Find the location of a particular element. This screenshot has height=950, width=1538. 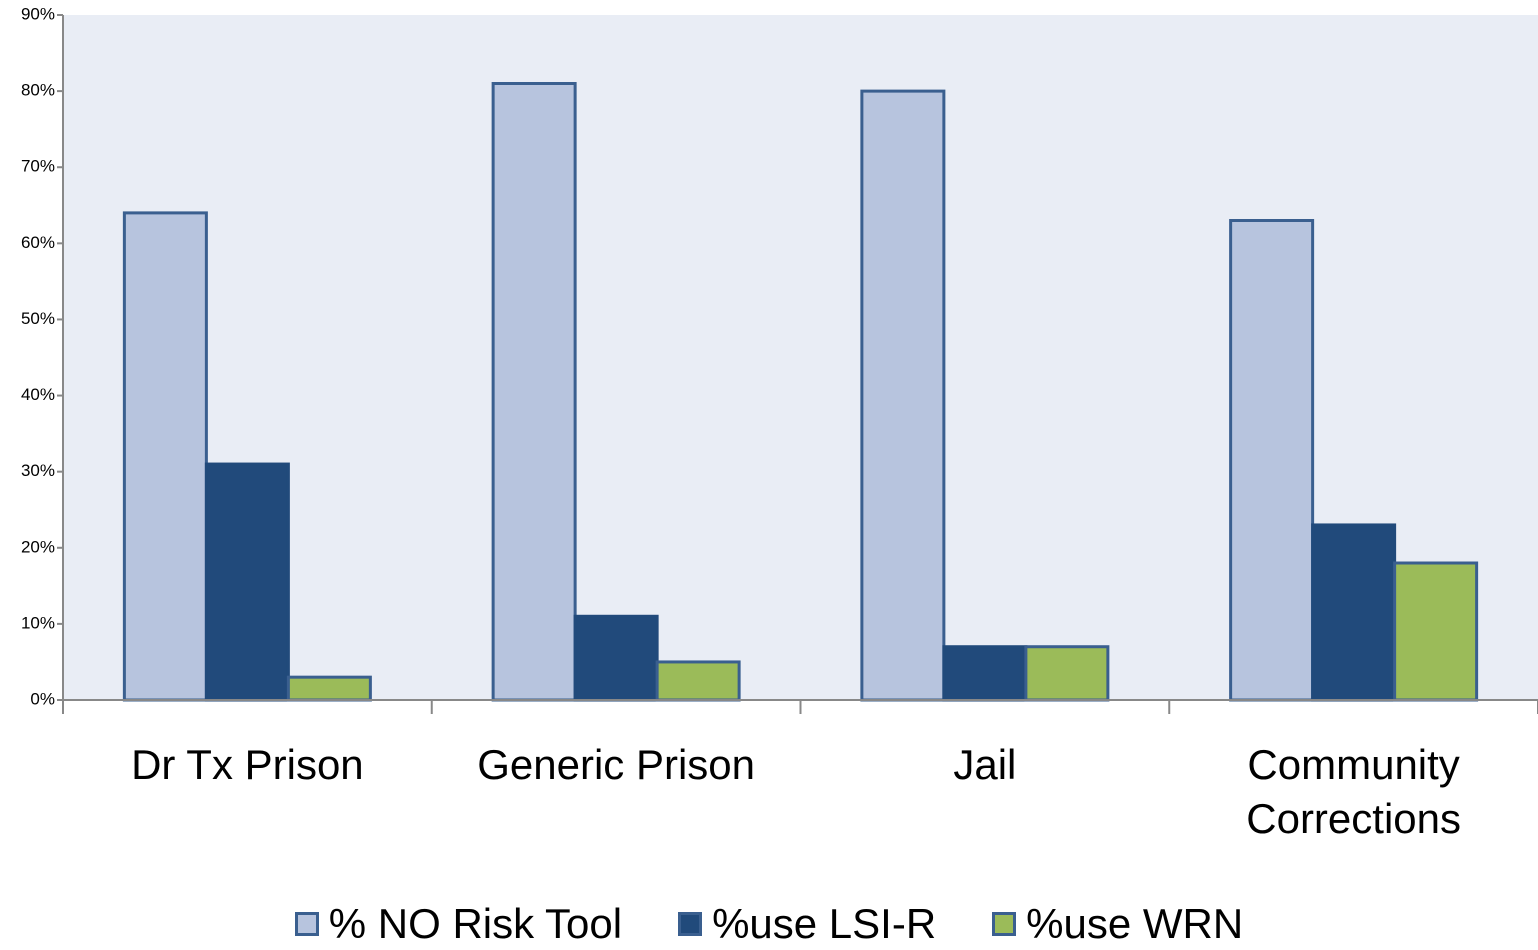

legend-item: %use LSI-R is located at coordinates (807, 924).